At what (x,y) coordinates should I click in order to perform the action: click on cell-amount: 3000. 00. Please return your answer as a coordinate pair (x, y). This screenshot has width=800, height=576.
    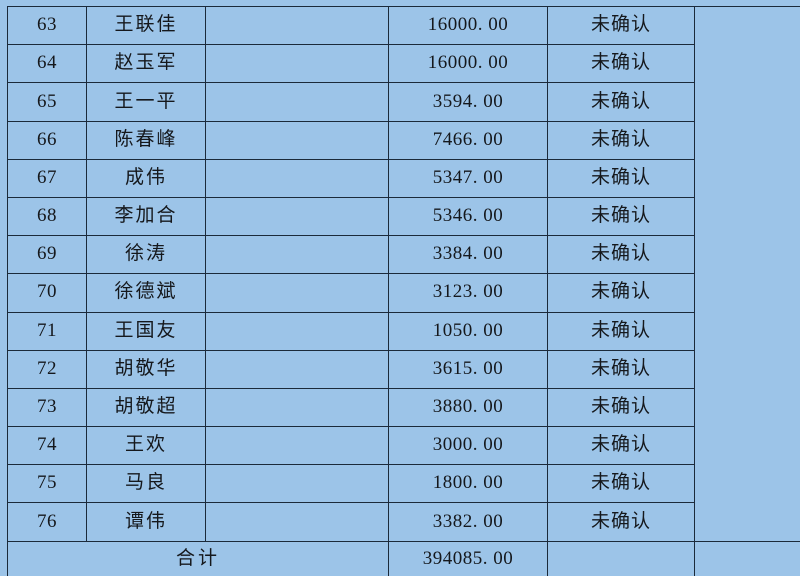
    Looking at the image, I should click on (468, 446).